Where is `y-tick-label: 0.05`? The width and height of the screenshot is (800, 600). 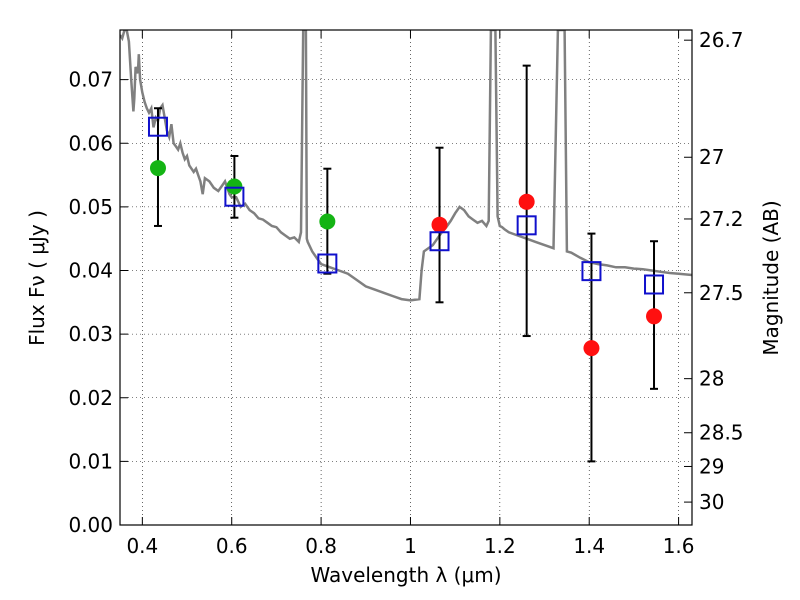 y-tick-label: 0.05 is located at coordinates (90, 207).